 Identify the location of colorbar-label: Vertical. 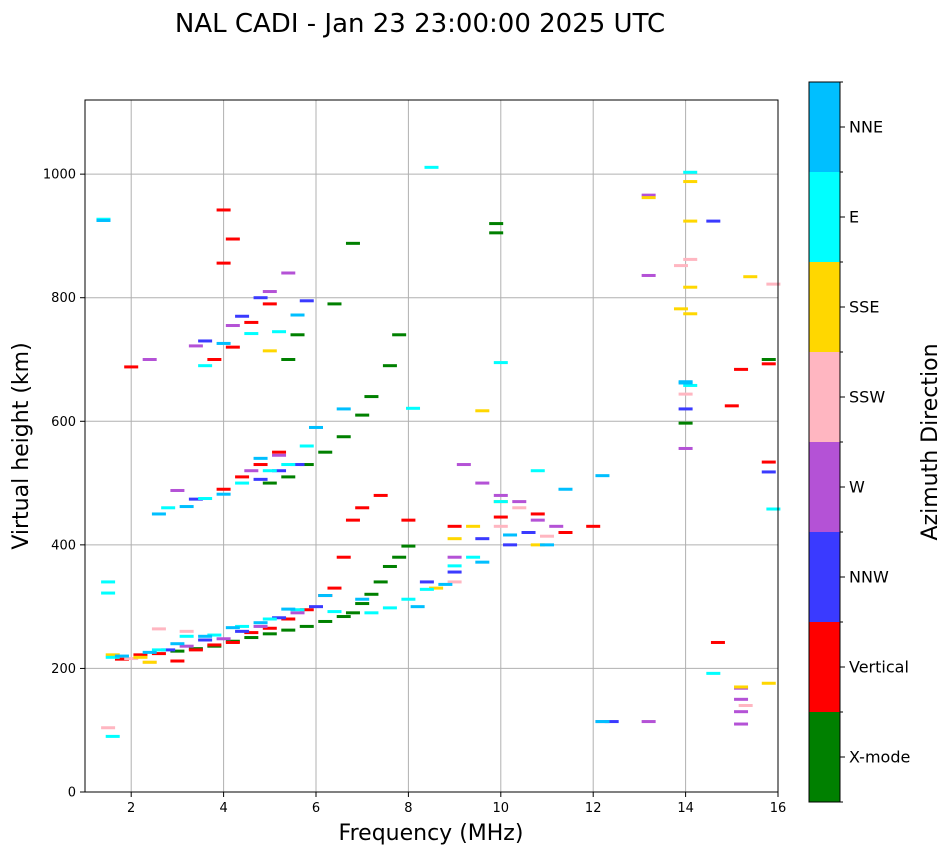
(879, 667).